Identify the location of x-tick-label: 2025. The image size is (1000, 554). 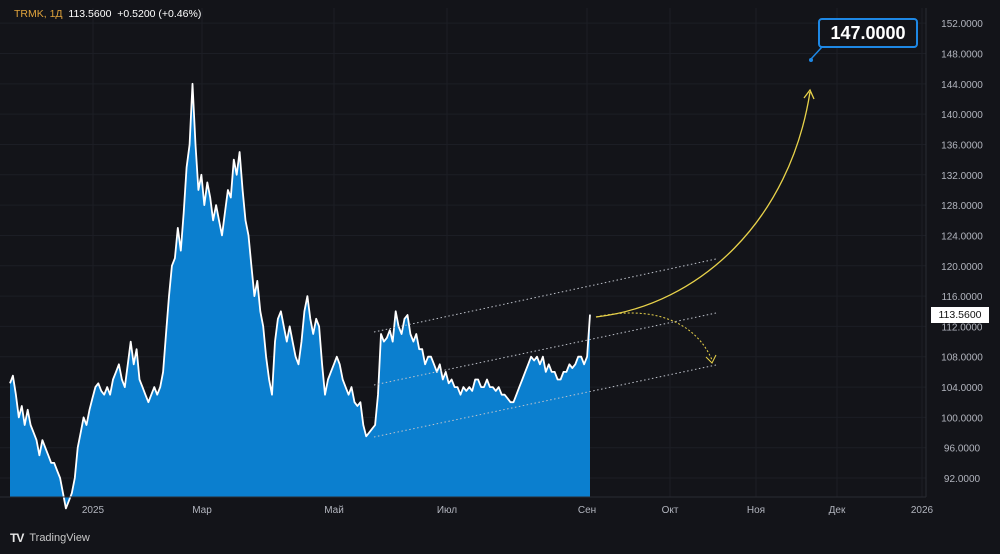
(93, 510).